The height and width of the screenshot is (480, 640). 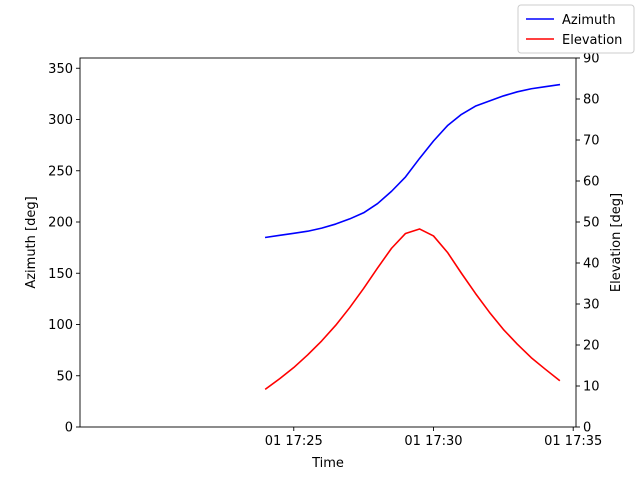 What do you see at coordinates (60, 274) in the screenshot?
I see `y-left-tick-label: 150` at bounding box center [60, 274].